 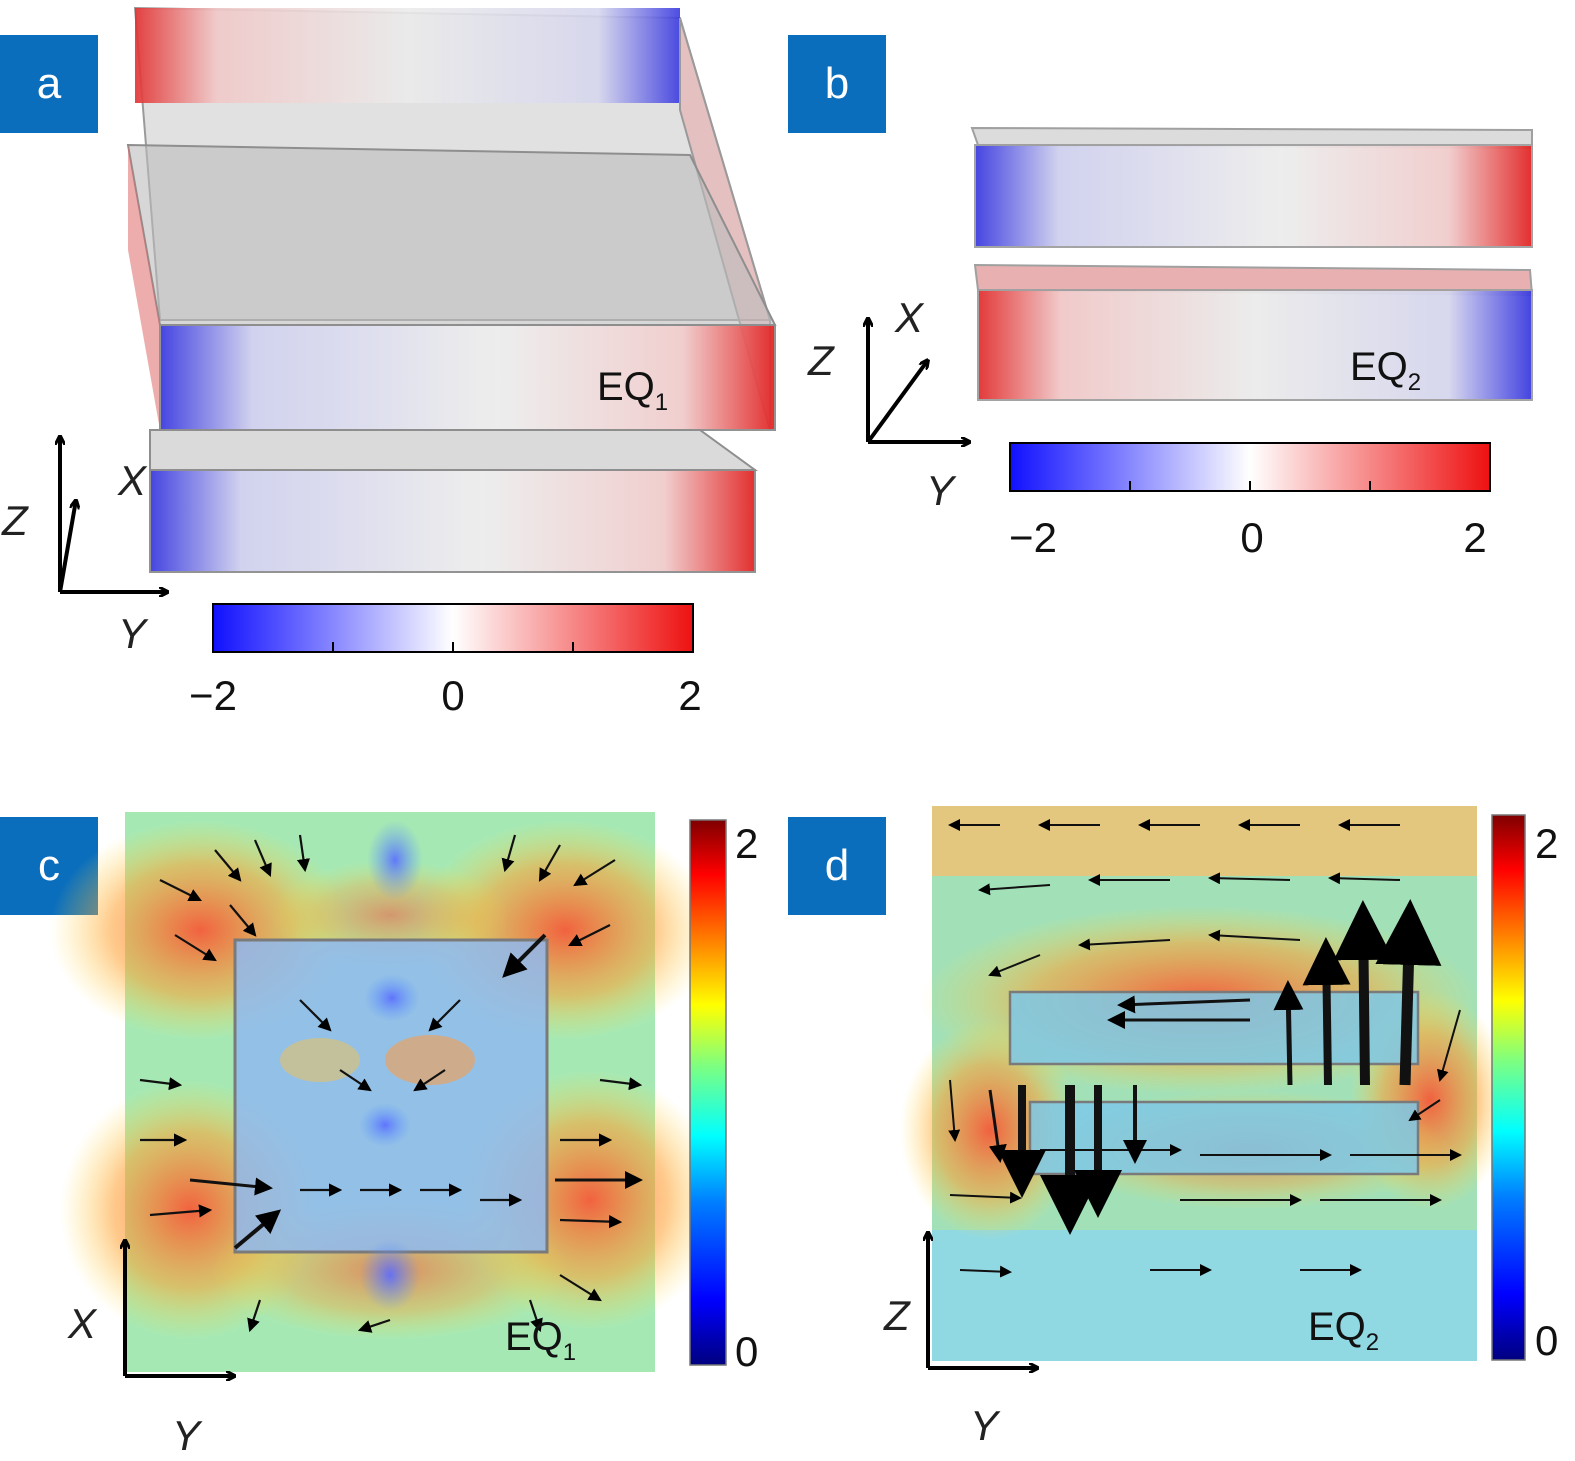 I want to click on lower-bar-cross-section, so click(x=1224, y=1138).